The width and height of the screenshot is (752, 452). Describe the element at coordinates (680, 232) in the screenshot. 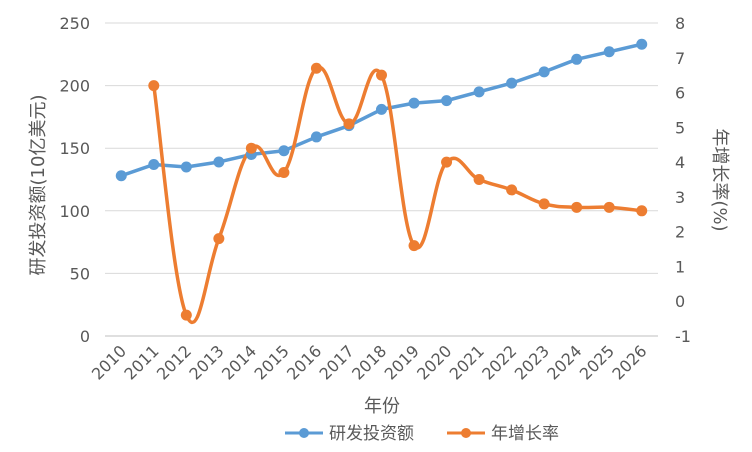

I see `y2-tick-label: 2` at that location.